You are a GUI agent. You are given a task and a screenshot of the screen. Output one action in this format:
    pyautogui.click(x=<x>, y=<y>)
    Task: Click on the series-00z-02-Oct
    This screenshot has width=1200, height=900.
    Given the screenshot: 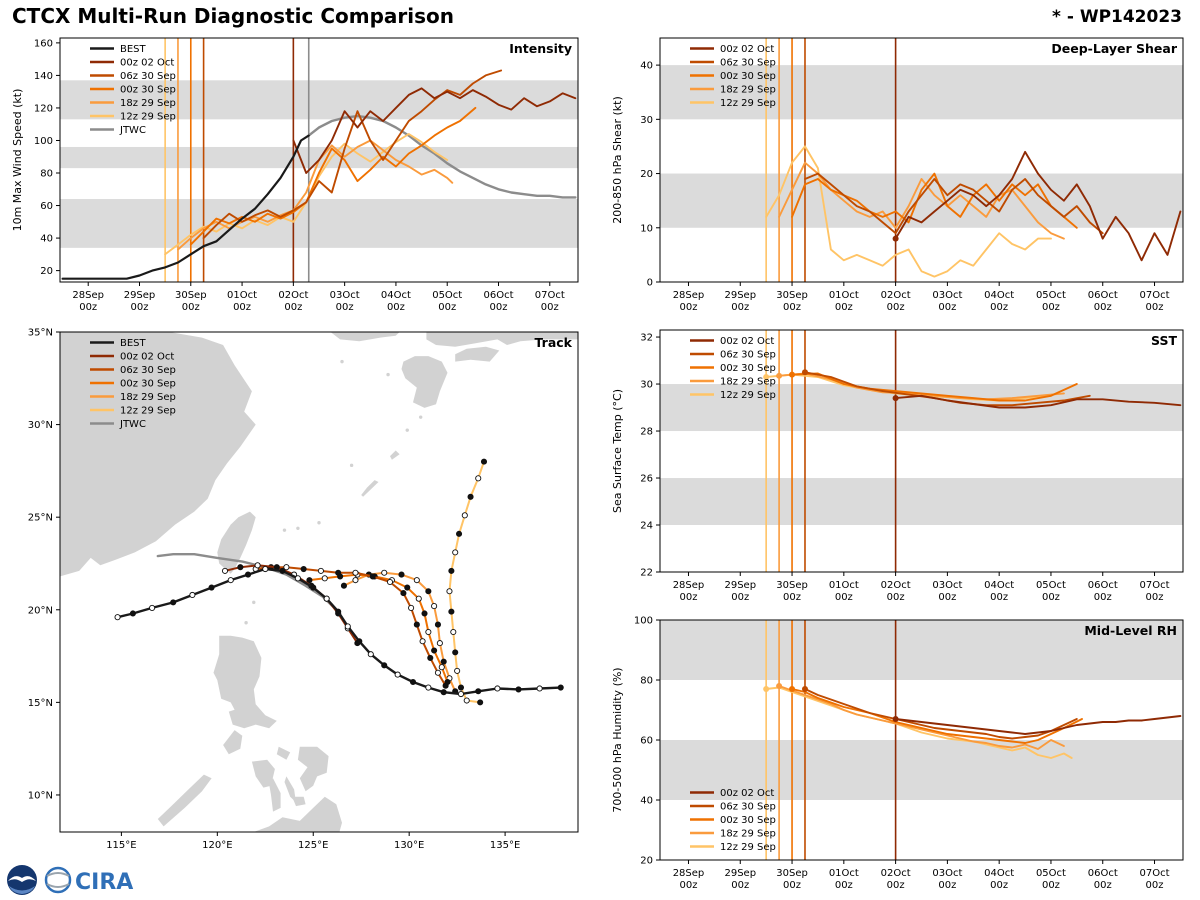 What is the action you would take?
    pyautogui.click(x=1038, y=725)
    